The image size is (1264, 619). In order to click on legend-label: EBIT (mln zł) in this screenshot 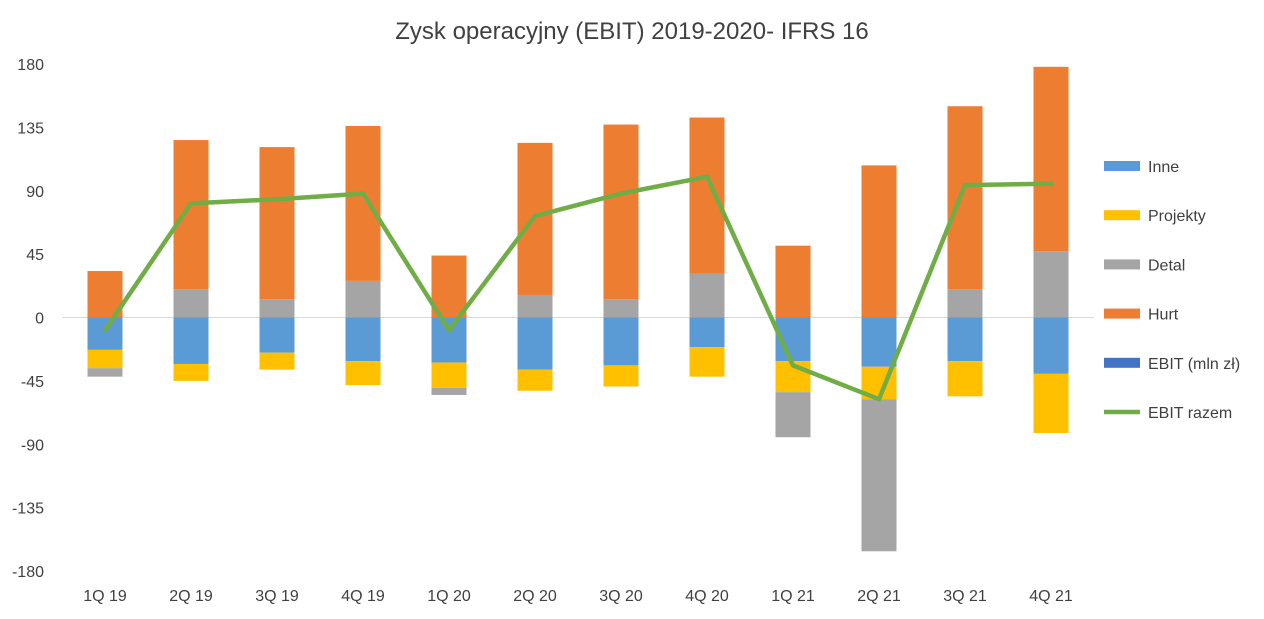, I will do `click(1194, 364)`.